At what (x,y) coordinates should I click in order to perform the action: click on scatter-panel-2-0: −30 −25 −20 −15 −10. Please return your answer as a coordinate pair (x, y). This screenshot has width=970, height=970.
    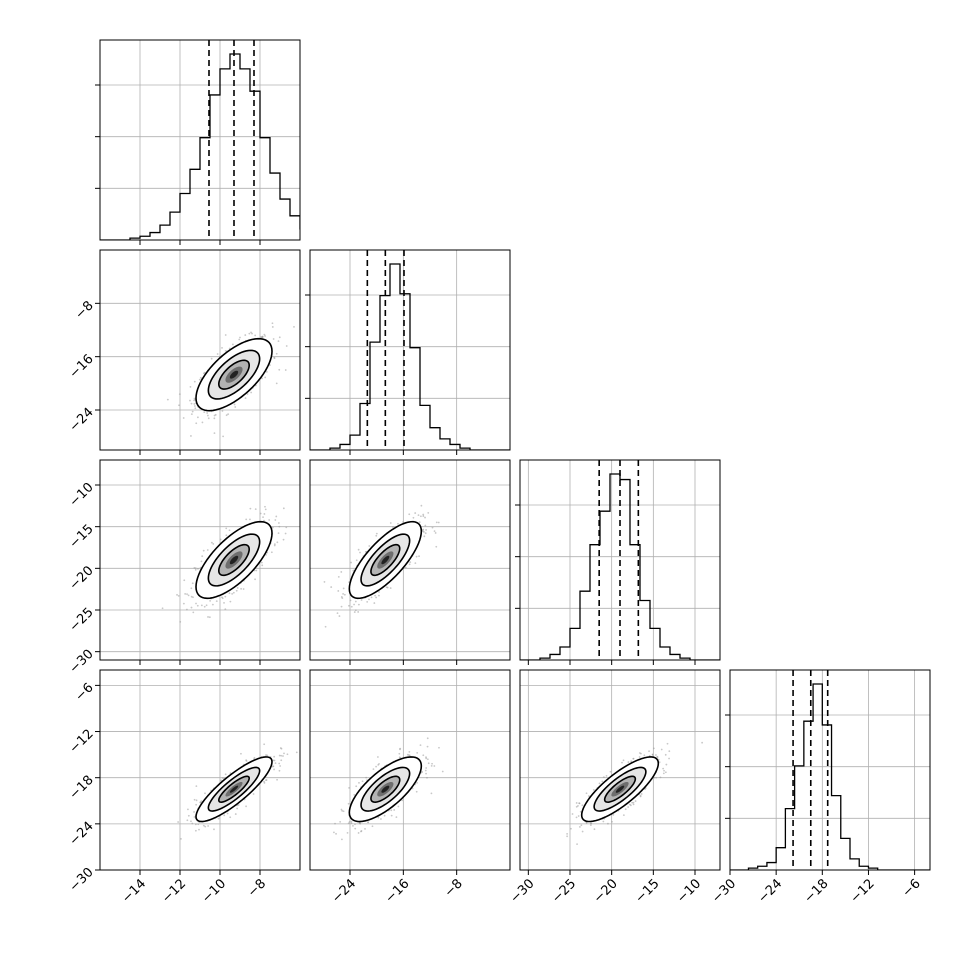
    Looking at the image, I should click on (184, 568).